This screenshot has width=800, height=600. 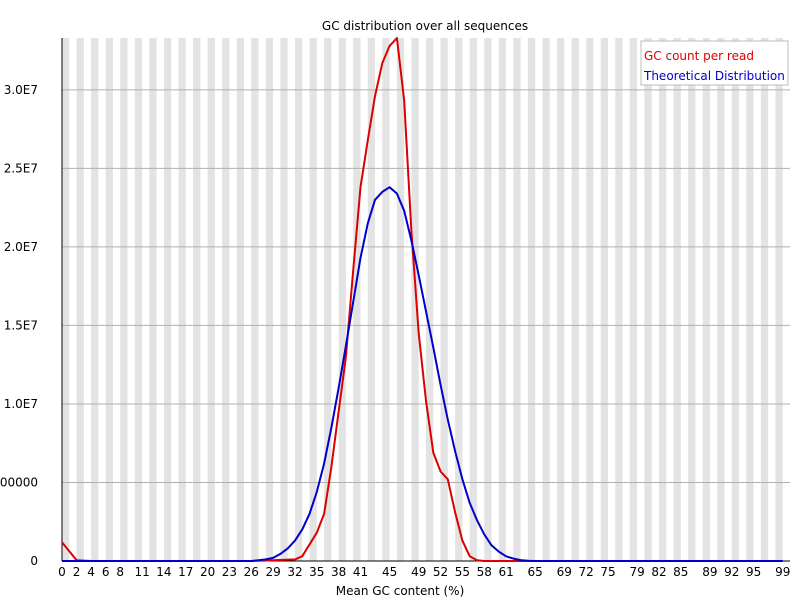 I want to click on x-tick-label: 29, so click(x=272, y=572).